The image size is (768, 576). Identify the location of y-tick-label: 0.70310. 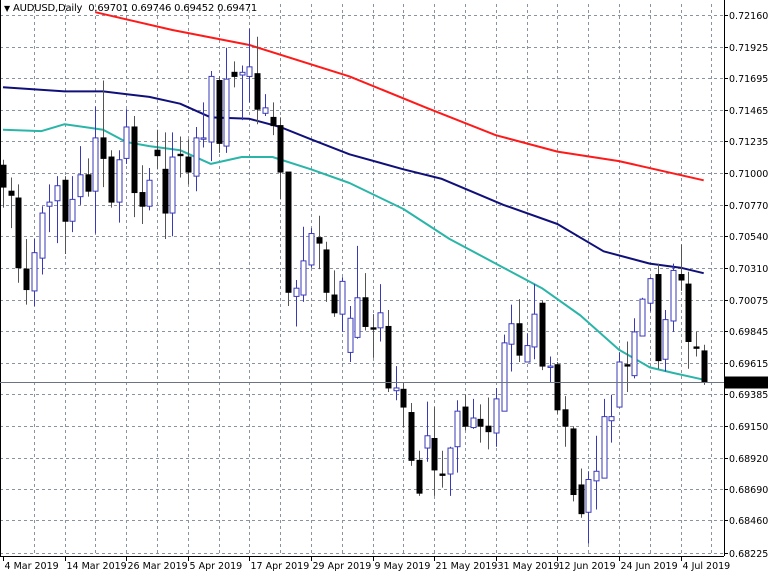
(748, 269).